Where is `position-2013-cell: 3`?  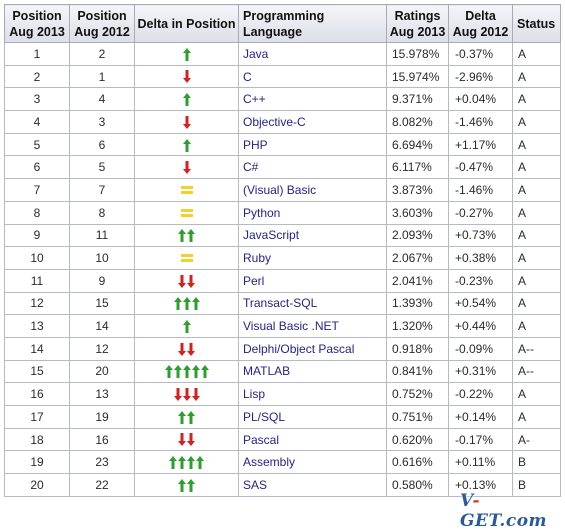 position-2013-cell: 3 is located at coordinates (37, 99).